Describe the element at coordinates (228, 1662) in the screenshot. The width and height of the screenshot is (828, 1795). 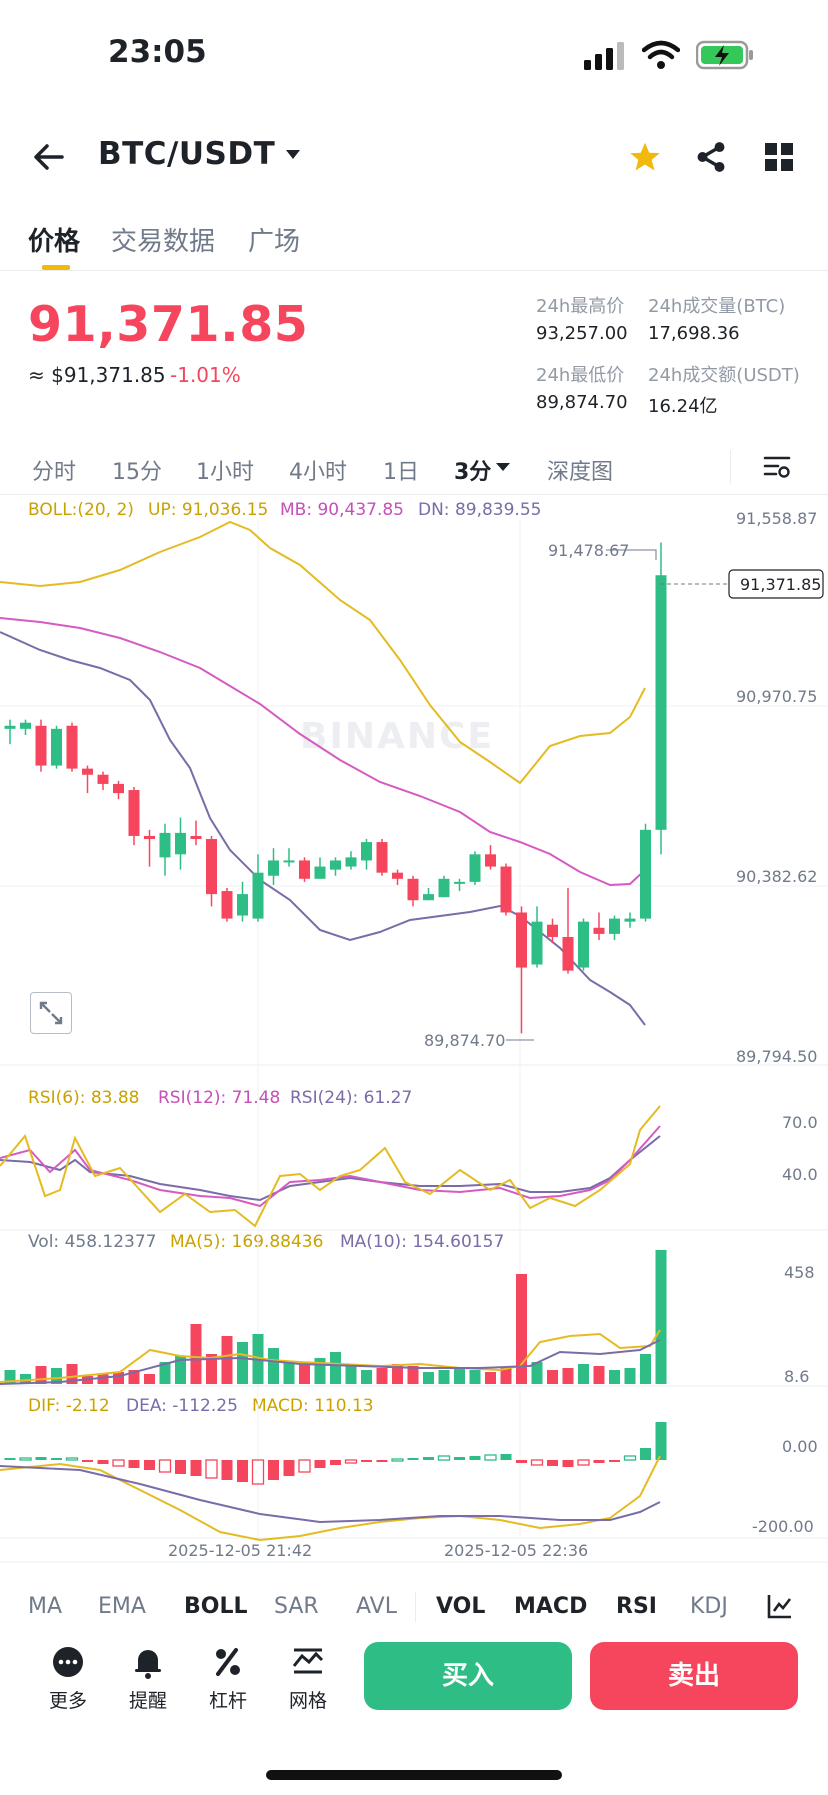
I see `leverage-icon` at that location.